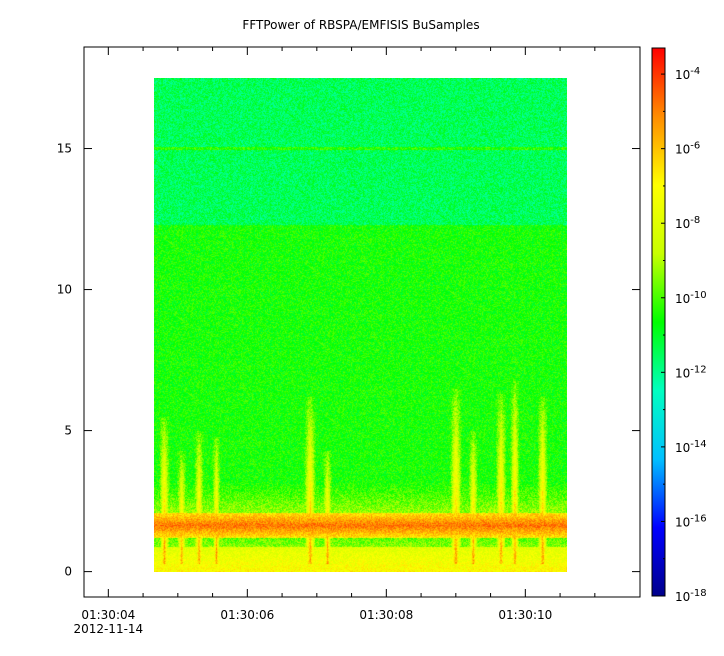  I want to click on x-tick-label: 01:30:04, so click(108, 615).